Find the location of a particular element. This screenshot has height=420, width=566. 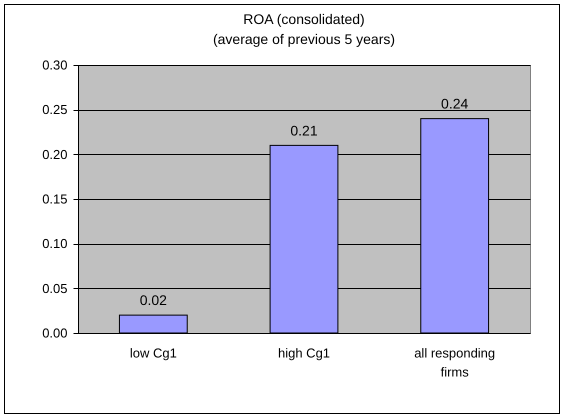

x-tick-label: high Cg1 is located at coordinates (304, 353).